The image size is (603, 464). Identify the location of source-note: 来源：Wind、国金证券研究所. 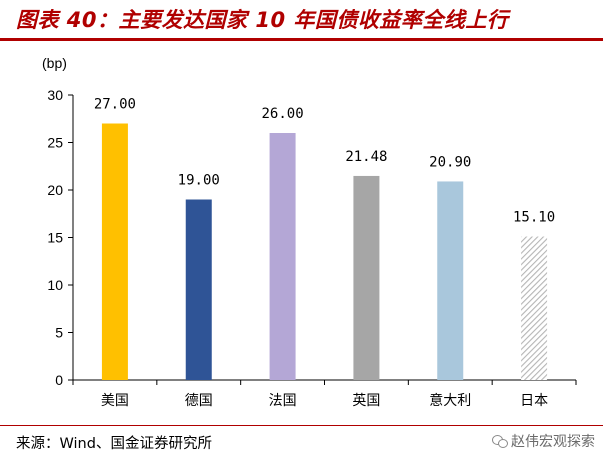
(114, 444).